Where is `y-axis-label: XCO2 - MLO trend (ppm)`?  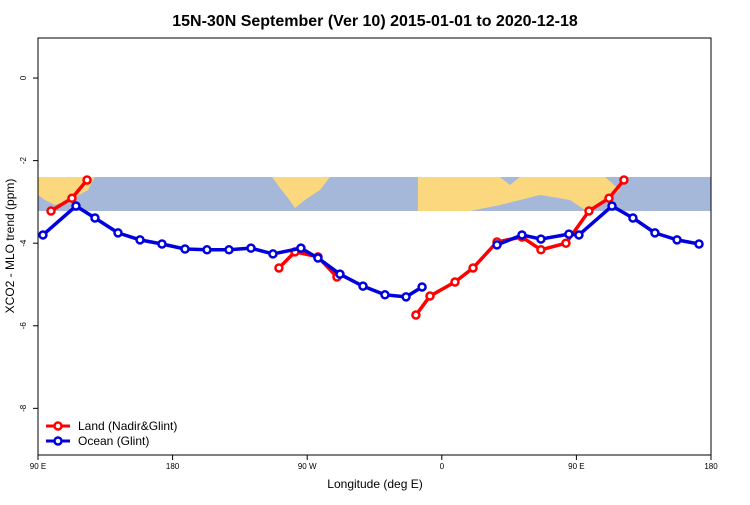
y-axis-label: XCO2 - MLO trend (ppm) is located at coordinates (10, 246).